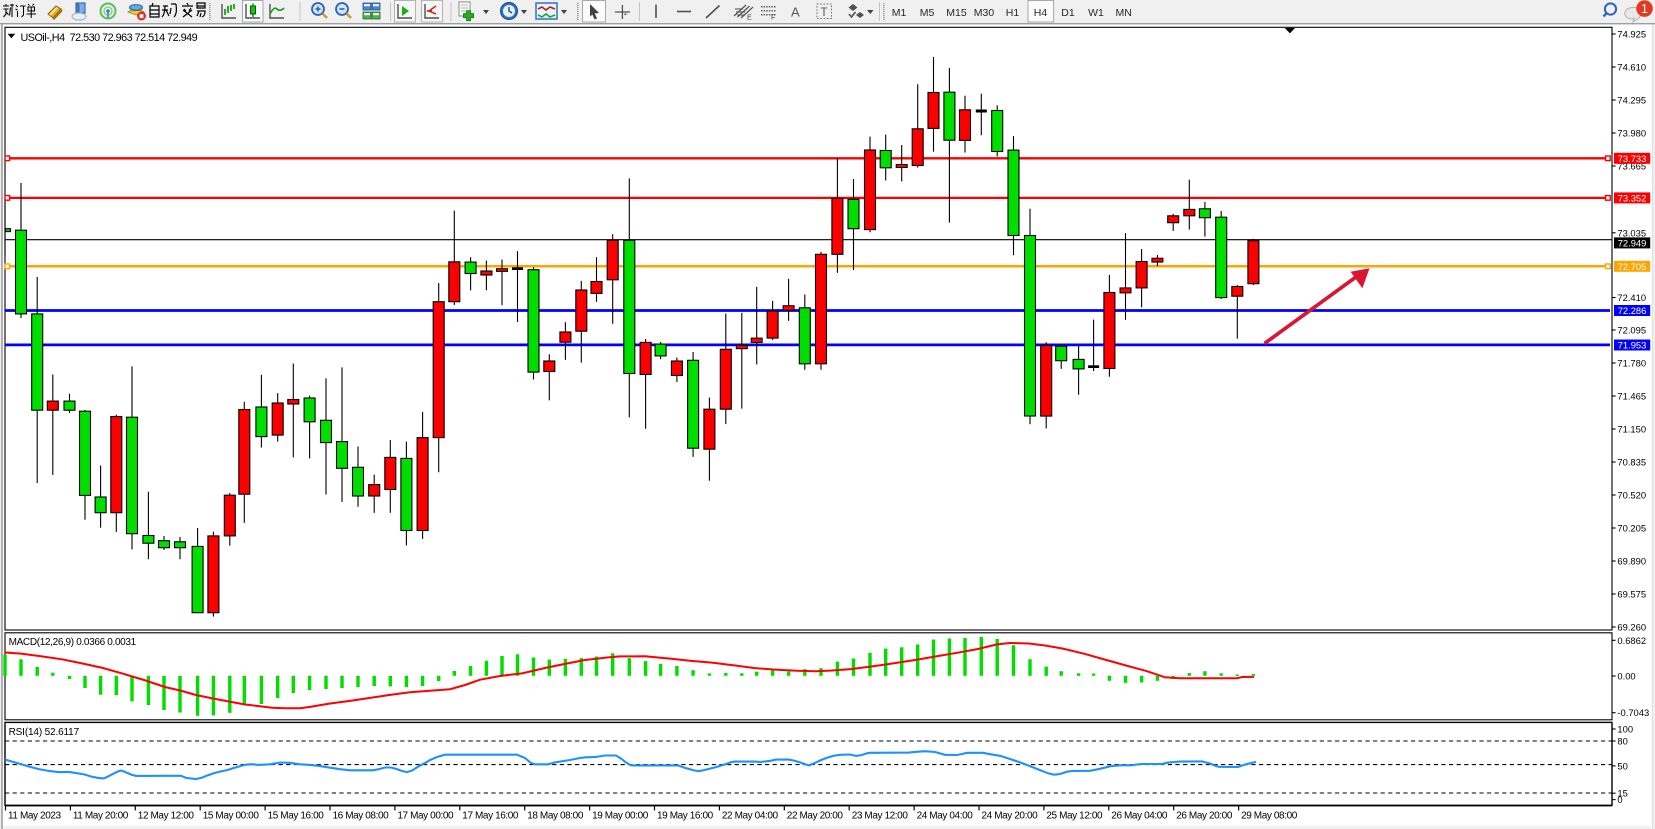 The height and width of the screenshot is (829, 1655). Describe the element at coordinates (620, 816) in the screenshot. I see `svg-text: 19 May 00:00` at that location.